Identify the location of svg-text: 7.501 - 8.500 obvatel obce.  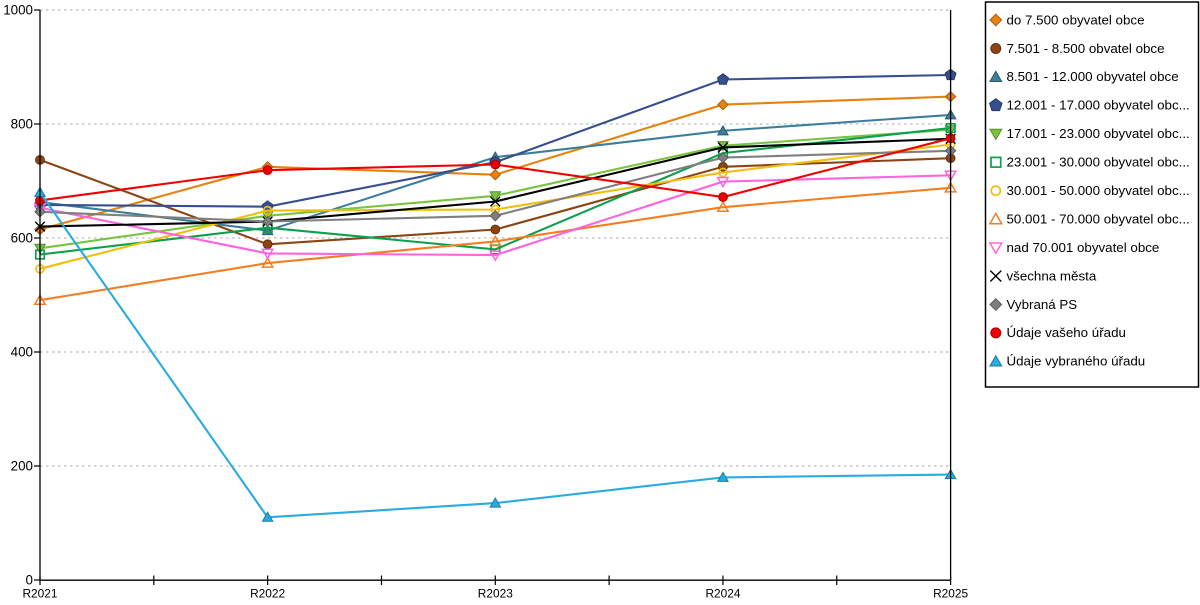
(1086, 48).